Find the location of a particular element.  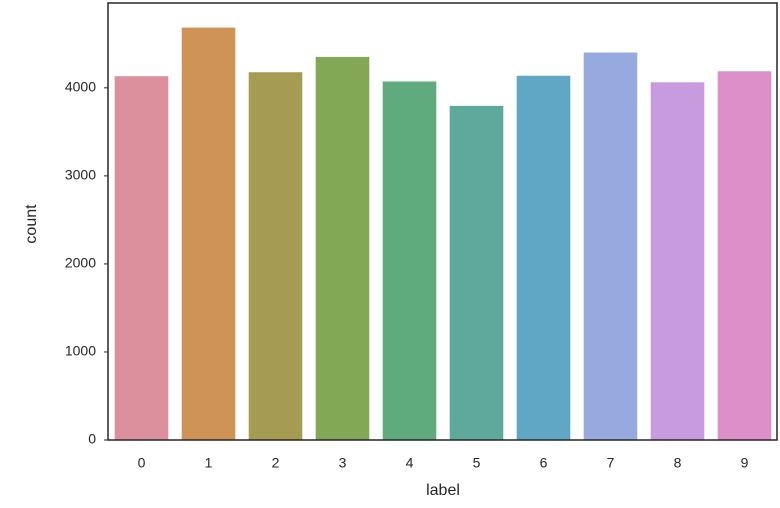

y-tick-label: 0 is located at coordinates (92, 439).